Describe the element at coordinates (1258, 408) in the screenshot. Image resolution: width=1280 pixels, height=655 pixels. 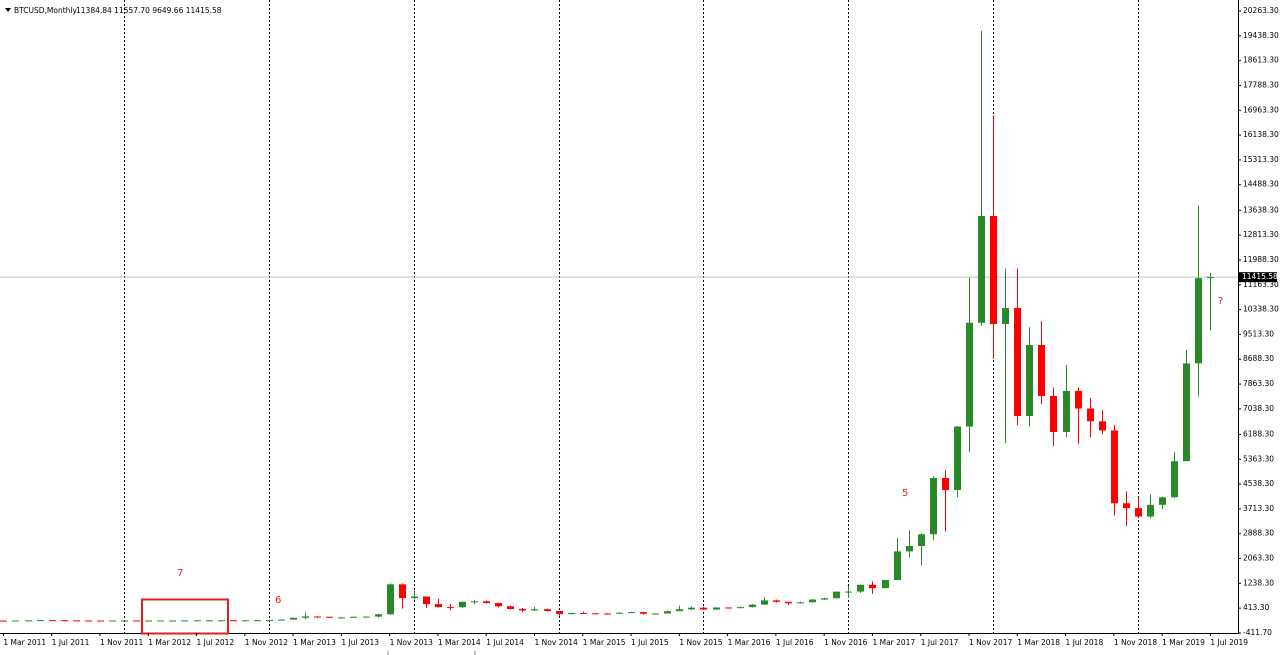
I see `y-tick-label: 7038.30` at that location.